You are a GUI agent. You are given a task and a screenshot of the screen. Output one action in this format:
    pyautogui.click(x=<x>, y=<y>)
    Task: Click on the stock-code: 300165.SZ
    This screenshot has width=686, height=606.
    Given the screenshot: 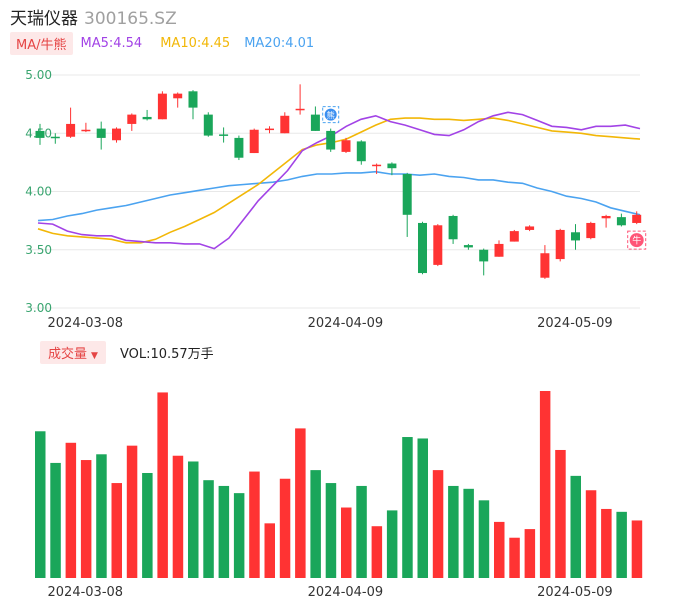 What is the action you would take?
    pyautogui.click(x=130, y=19)
    